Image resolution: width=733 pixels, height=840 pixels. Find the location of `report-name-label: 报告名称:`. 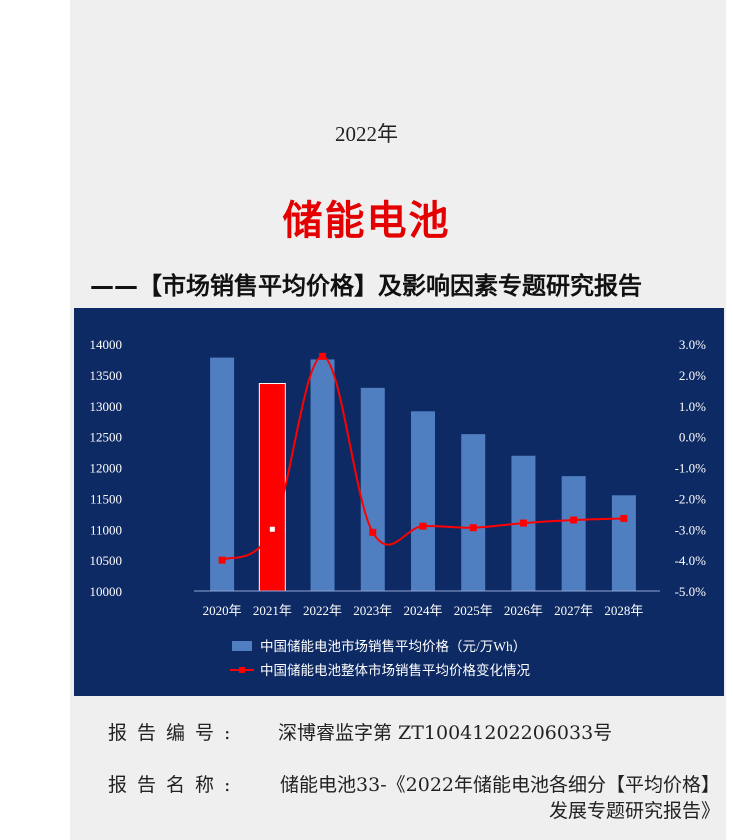

report-name-label: 报告名称: is located at coordinates (174, 785).